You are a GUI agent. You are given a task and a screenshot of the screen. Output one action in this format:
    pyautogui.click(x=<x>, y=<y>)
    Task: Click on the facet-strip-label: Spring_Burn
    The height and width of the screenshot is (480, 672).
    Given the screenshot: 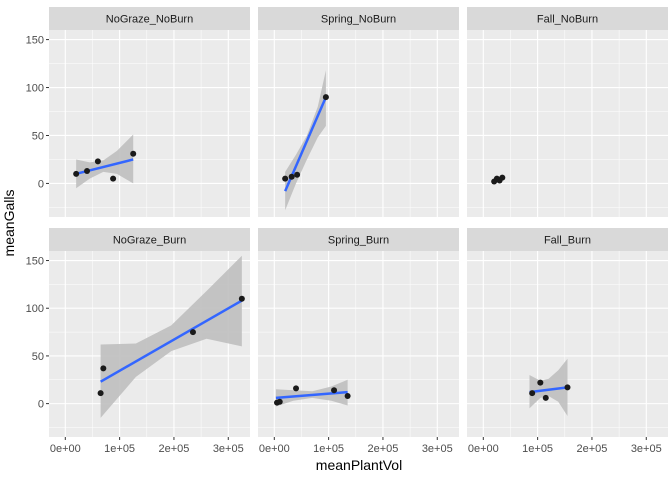 What is the action you would take?
    pyautogui.click(x=358, y=241)
    